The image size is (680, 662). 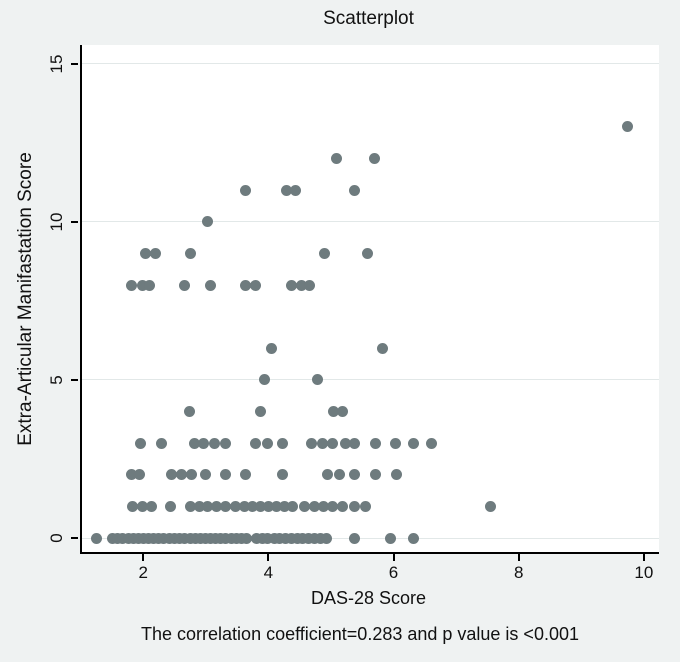 I want to click on x-tick-label: 8, so click(x=518, y=572).